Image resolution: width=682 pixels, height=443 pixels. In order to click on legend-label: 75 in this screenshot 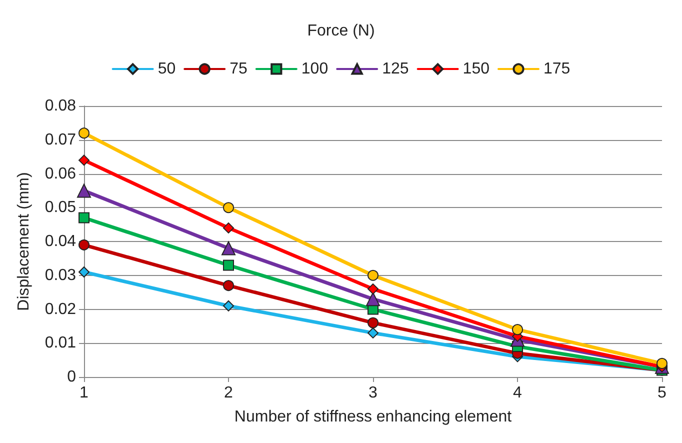, I will do `click(239, 69)`.